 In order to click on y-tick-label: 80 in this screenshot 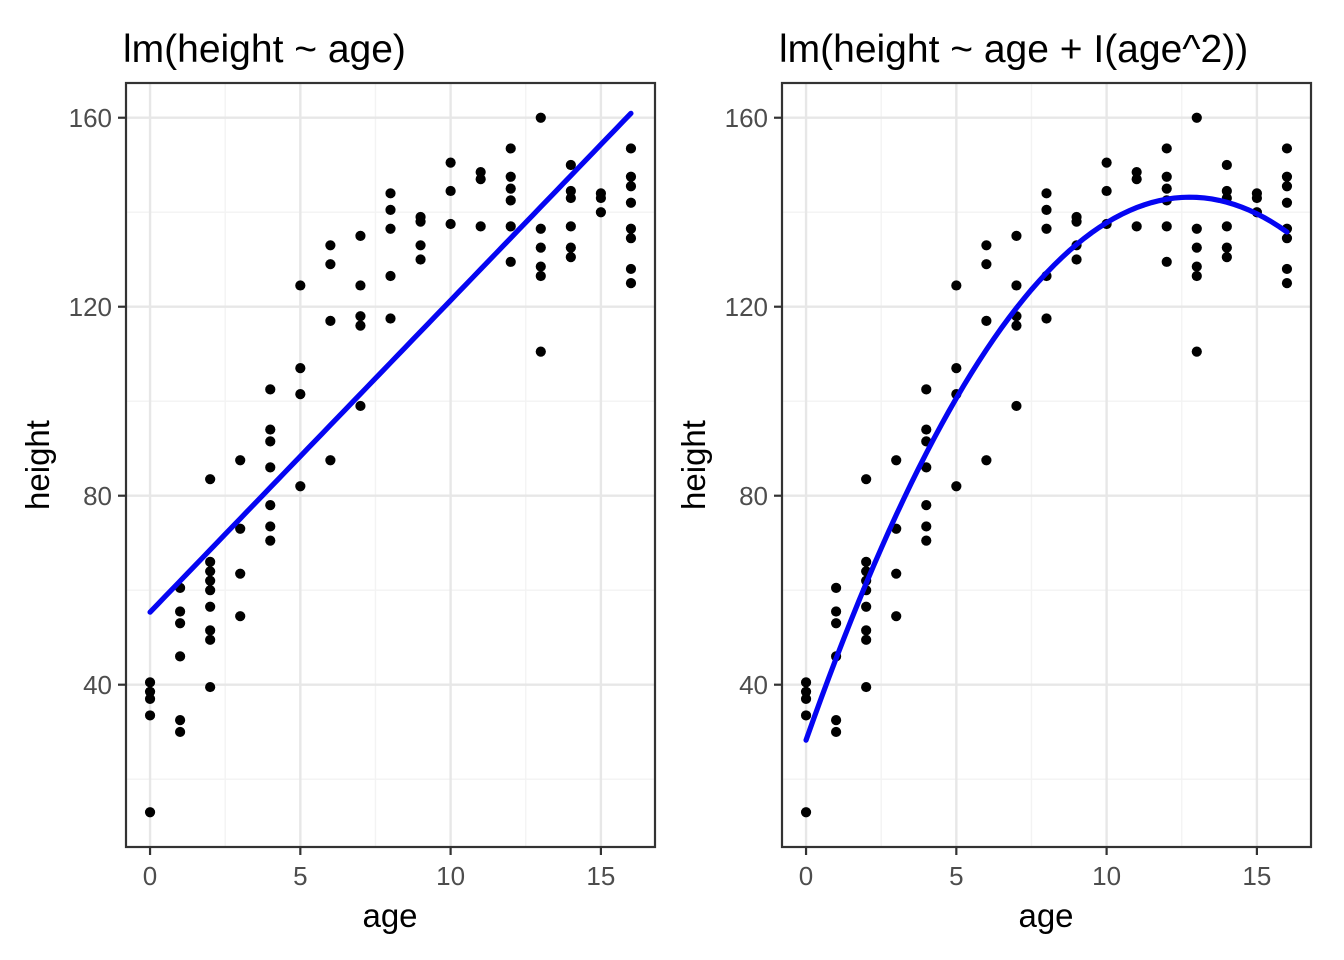, I will do `click(753, 495)`.